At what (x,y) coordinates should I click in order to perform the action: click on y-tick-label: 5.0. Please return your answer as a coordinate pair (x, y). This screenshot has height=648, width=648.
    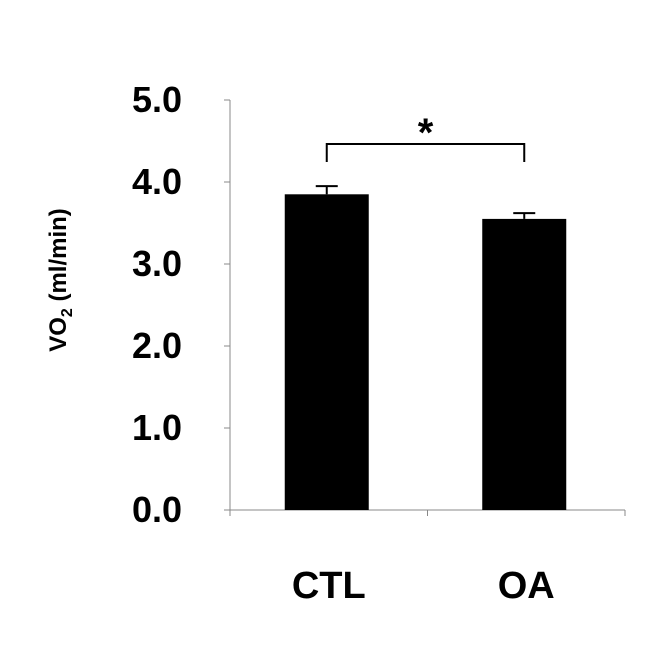
    Looking at the image, I should click on (157, 99).